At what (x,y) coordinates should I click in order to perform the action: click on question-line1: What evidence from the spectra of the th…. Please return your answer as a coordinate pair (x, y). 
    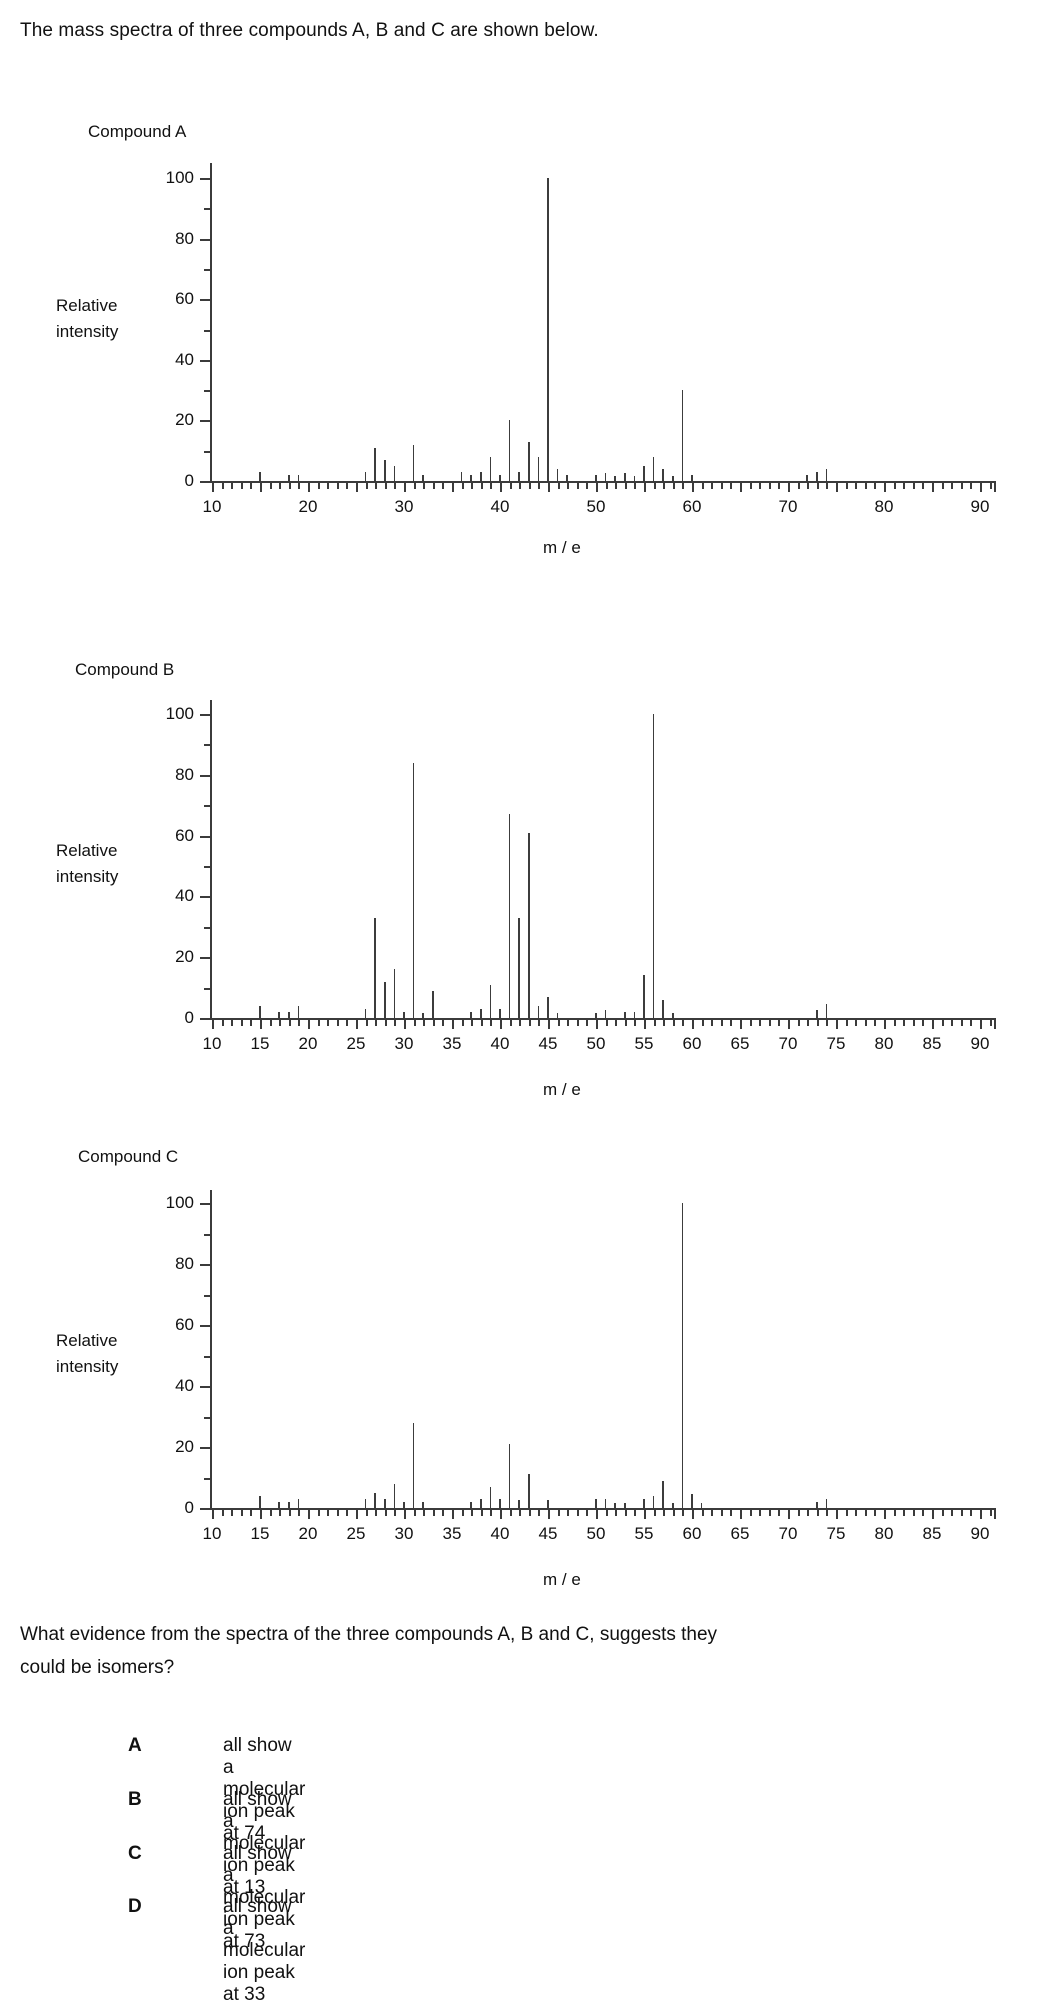
    Looking at the image, I should click on (369, 1634).